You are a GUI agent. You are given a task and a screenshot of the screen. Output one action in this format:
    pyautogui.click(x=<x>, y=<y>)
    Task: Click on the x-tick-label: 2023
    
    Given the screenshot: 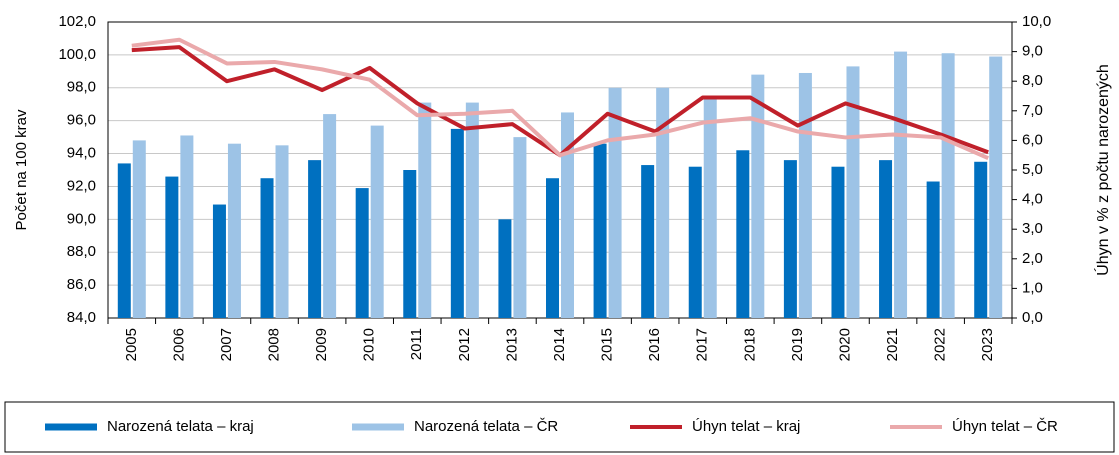 What is the action you would take?
    pyautogui.click(x=987, y=344)
    